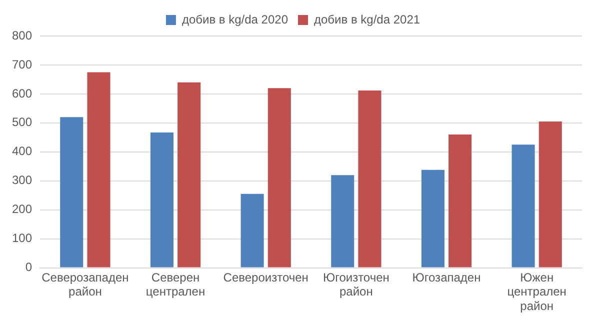 This screenshot has width=600, height=321. Describe the element at coordinates (28, 267) in the screenshot. I see `y-tick-label: 0` at that location.